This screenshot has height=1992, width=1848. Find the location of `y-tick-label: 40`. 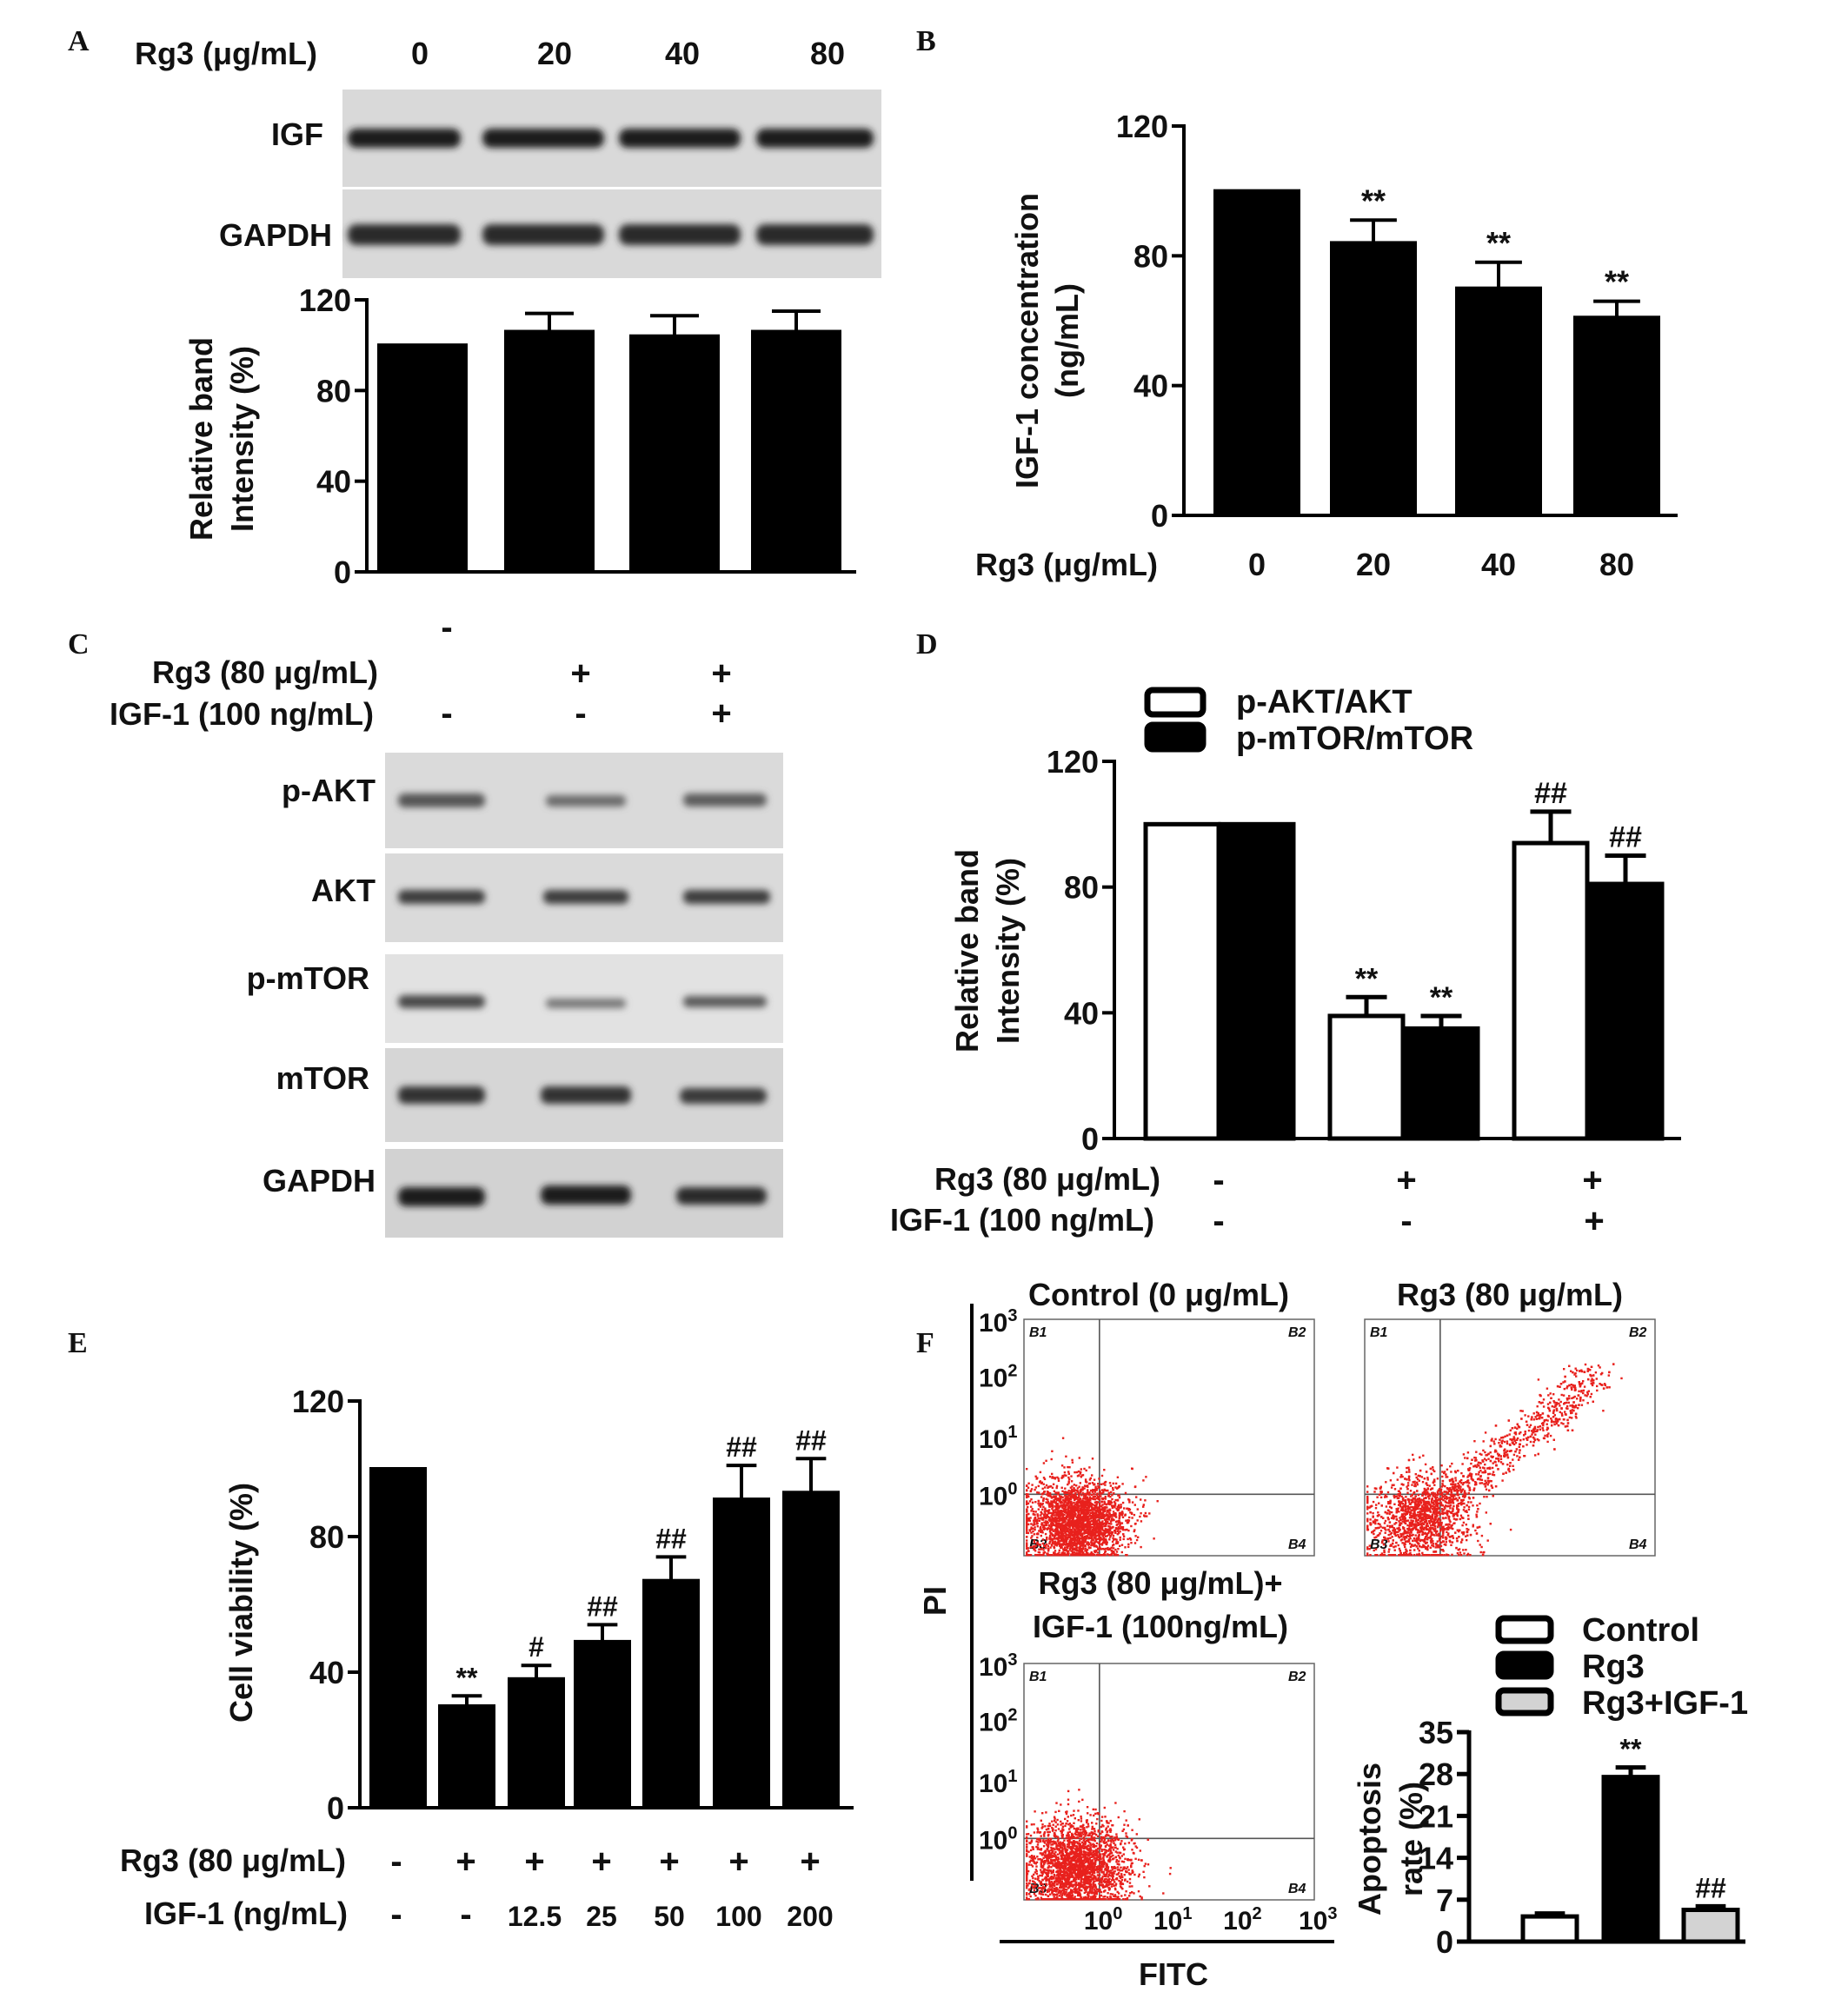

y-tick-label: 40 is located at coordinates (1081, 1013).